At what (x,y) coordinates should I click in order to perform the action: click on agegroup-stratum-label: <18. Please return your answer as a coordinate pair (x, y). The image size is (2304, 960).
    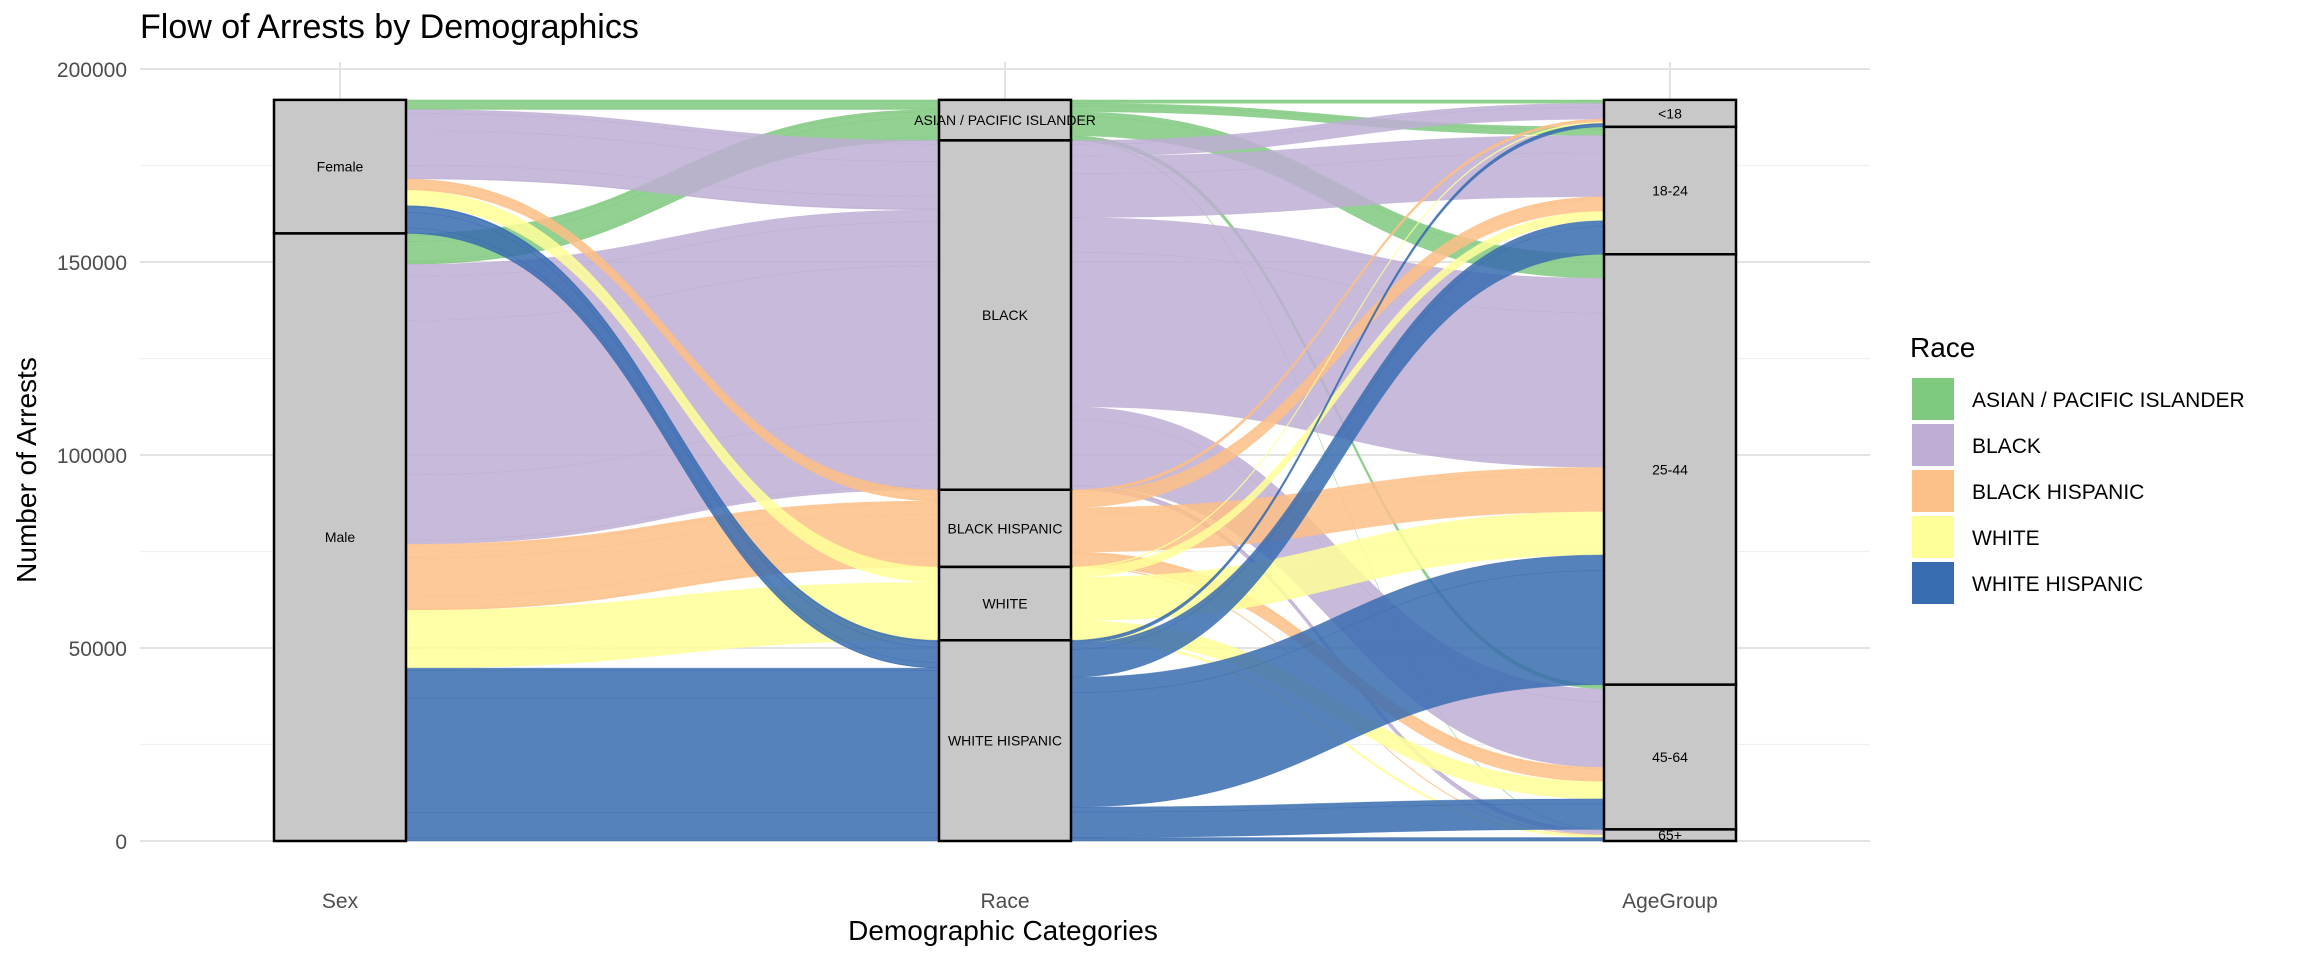
    Looking at the image, I should click on (1670, 113).